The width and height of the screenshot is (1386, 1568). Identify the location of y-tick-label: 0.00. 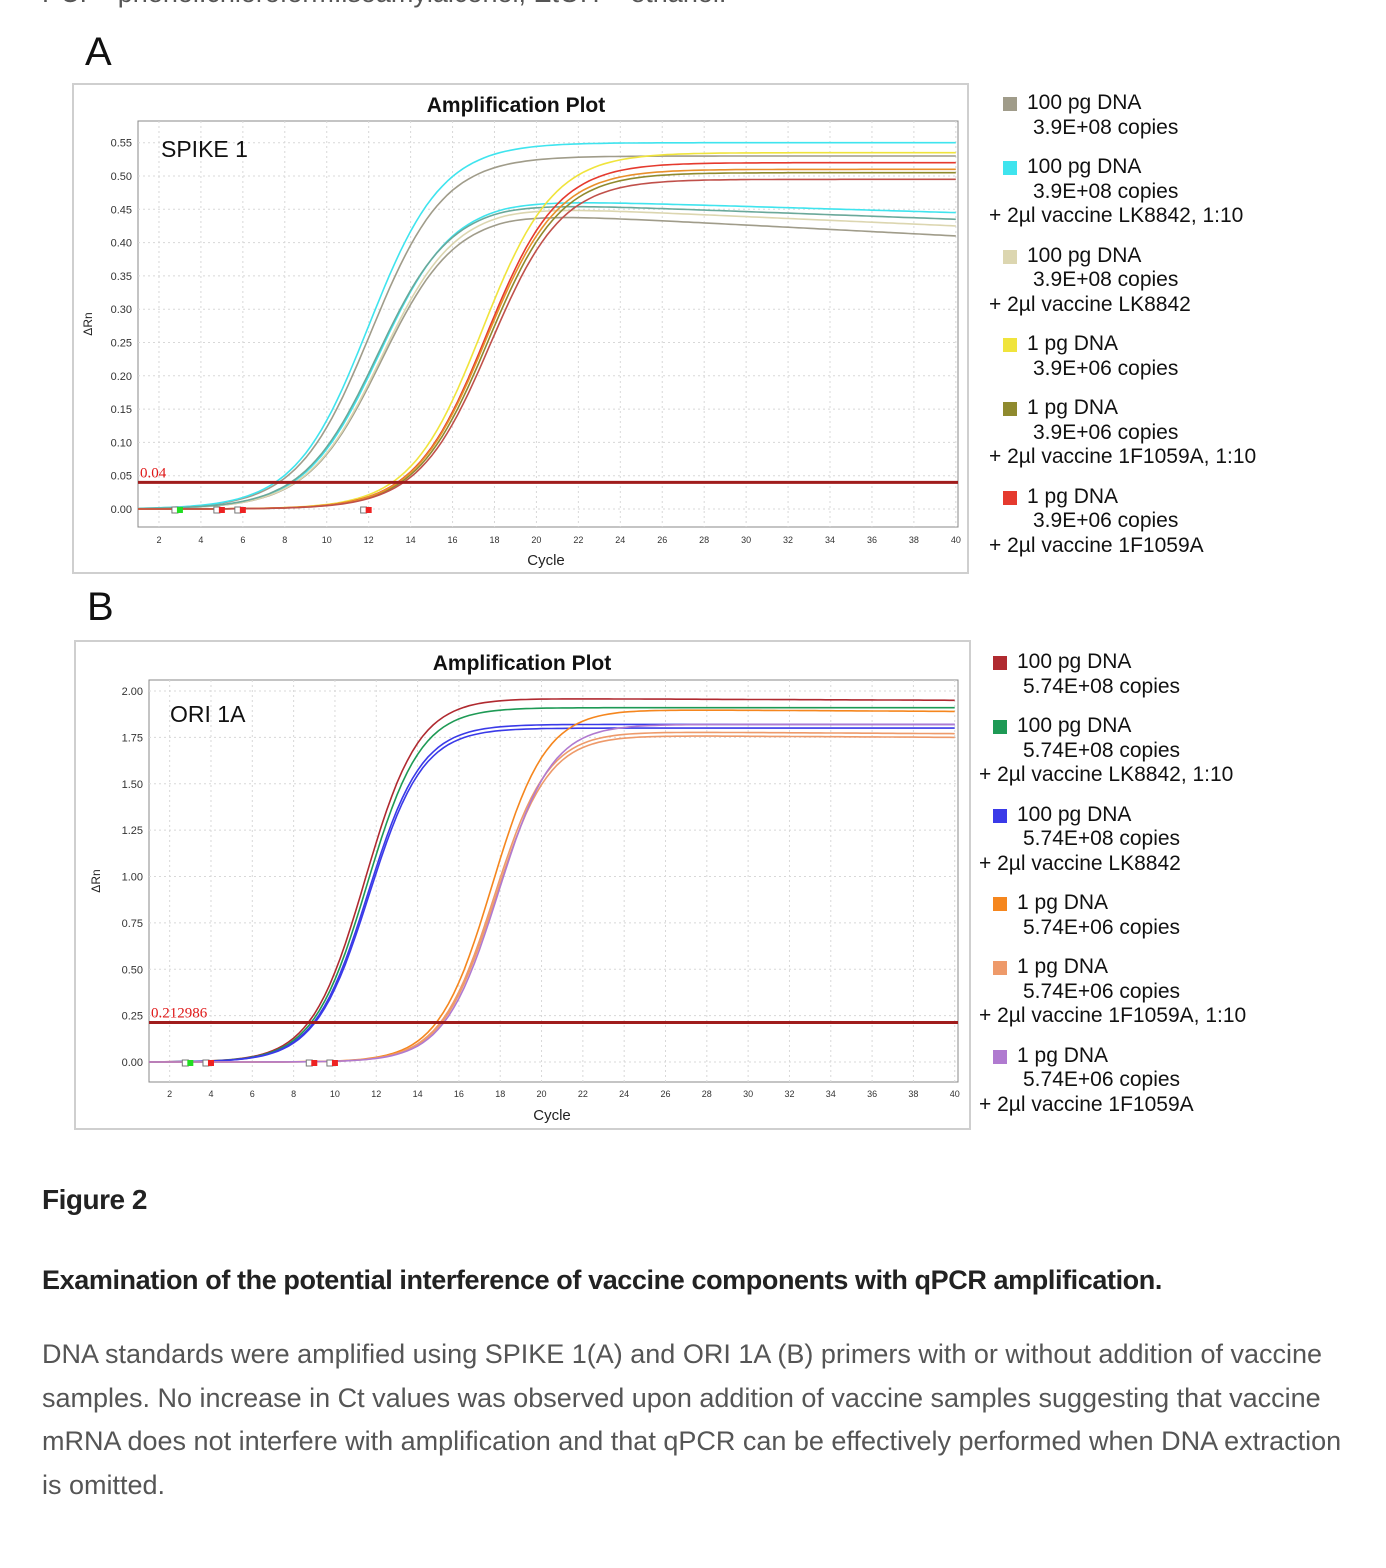
(121, 510).